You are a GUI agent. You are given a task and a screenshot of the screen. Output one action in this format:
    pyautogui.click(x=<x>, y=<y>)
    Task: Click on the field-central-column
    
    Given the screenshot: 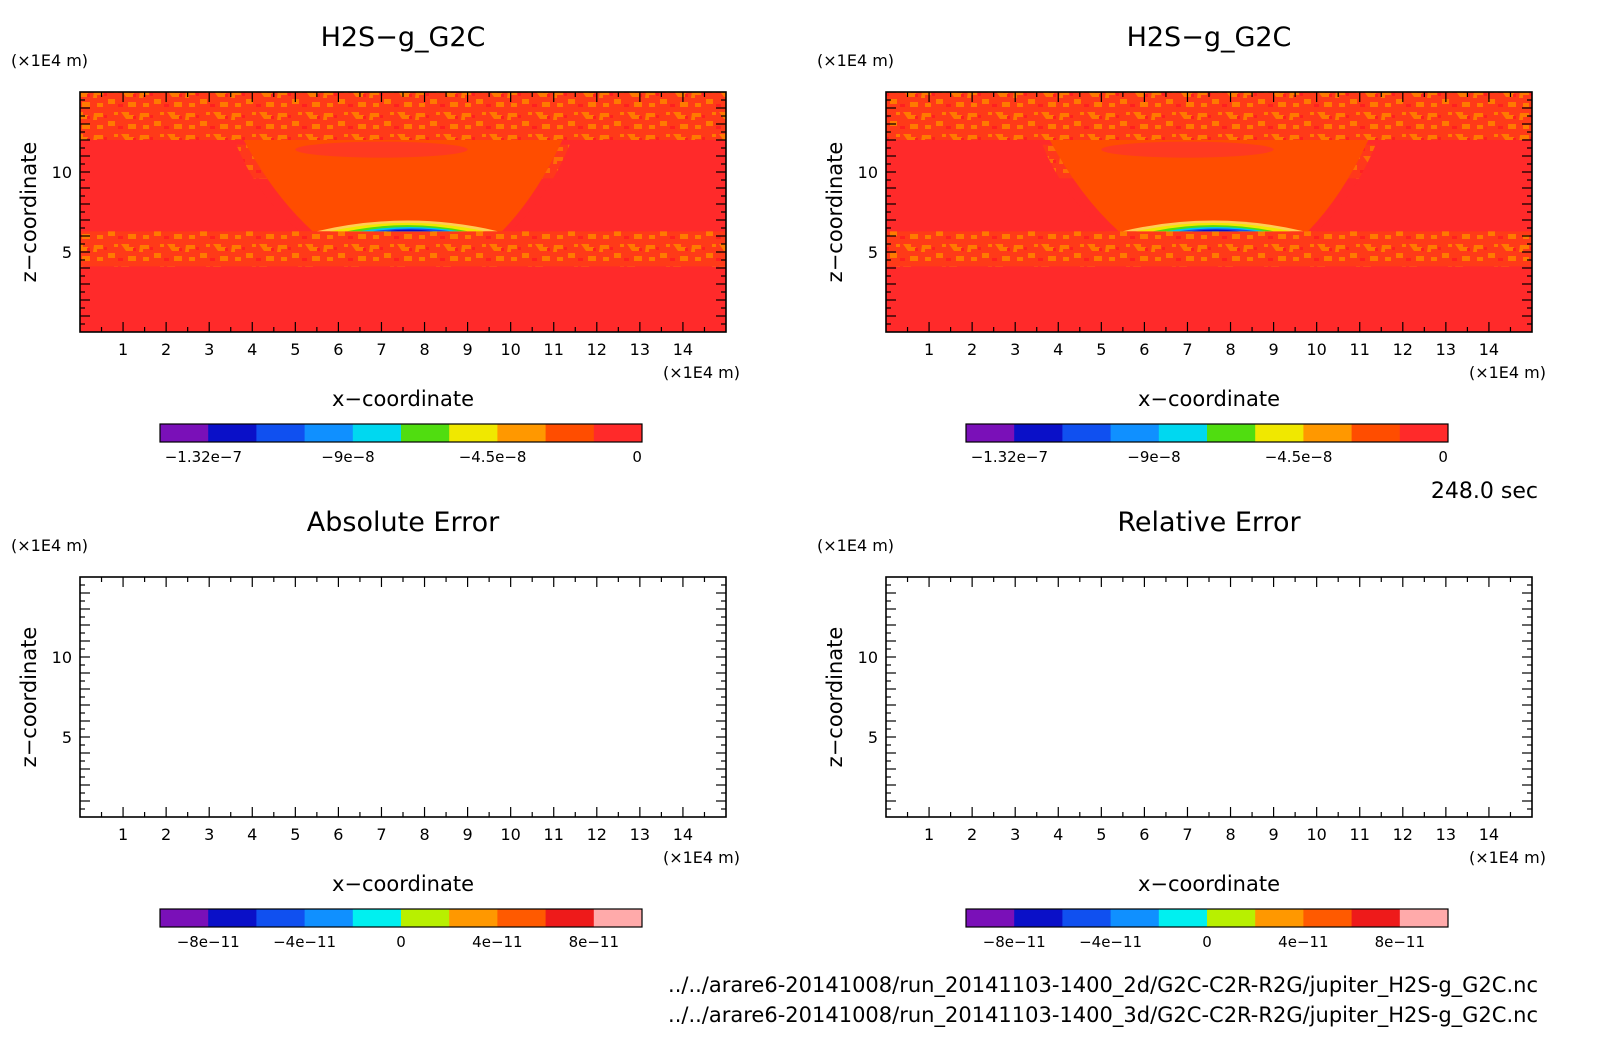 What is the action you would take?
    pyautogui.click(x=403, y=186)
    